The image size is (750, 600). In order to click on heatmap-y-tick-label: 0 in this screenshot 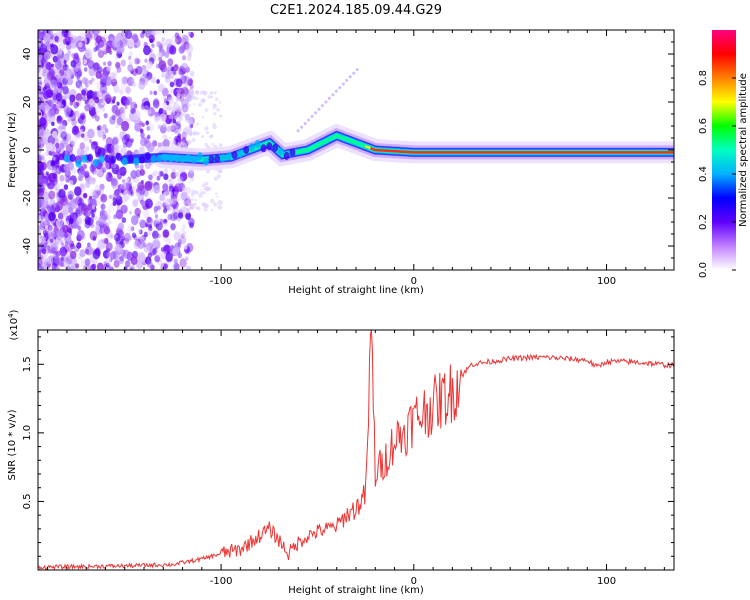, I will do `click(27, 150)`.